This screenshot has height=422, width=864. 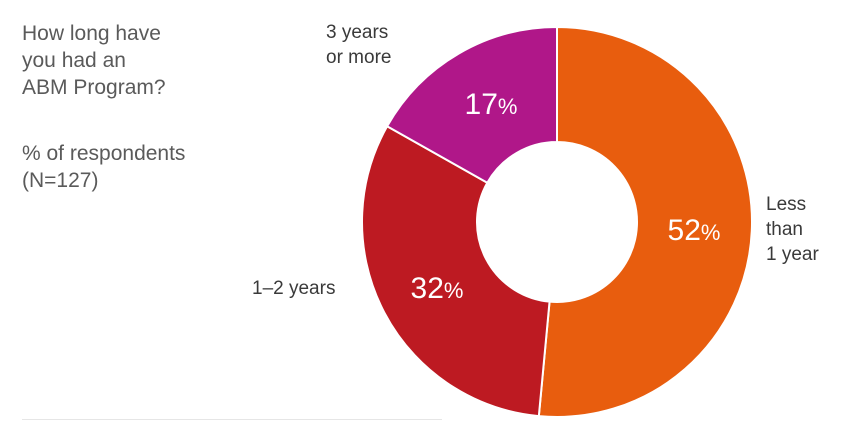 I want to click on slice-value-label: 32%, so click(x=437, y=288).